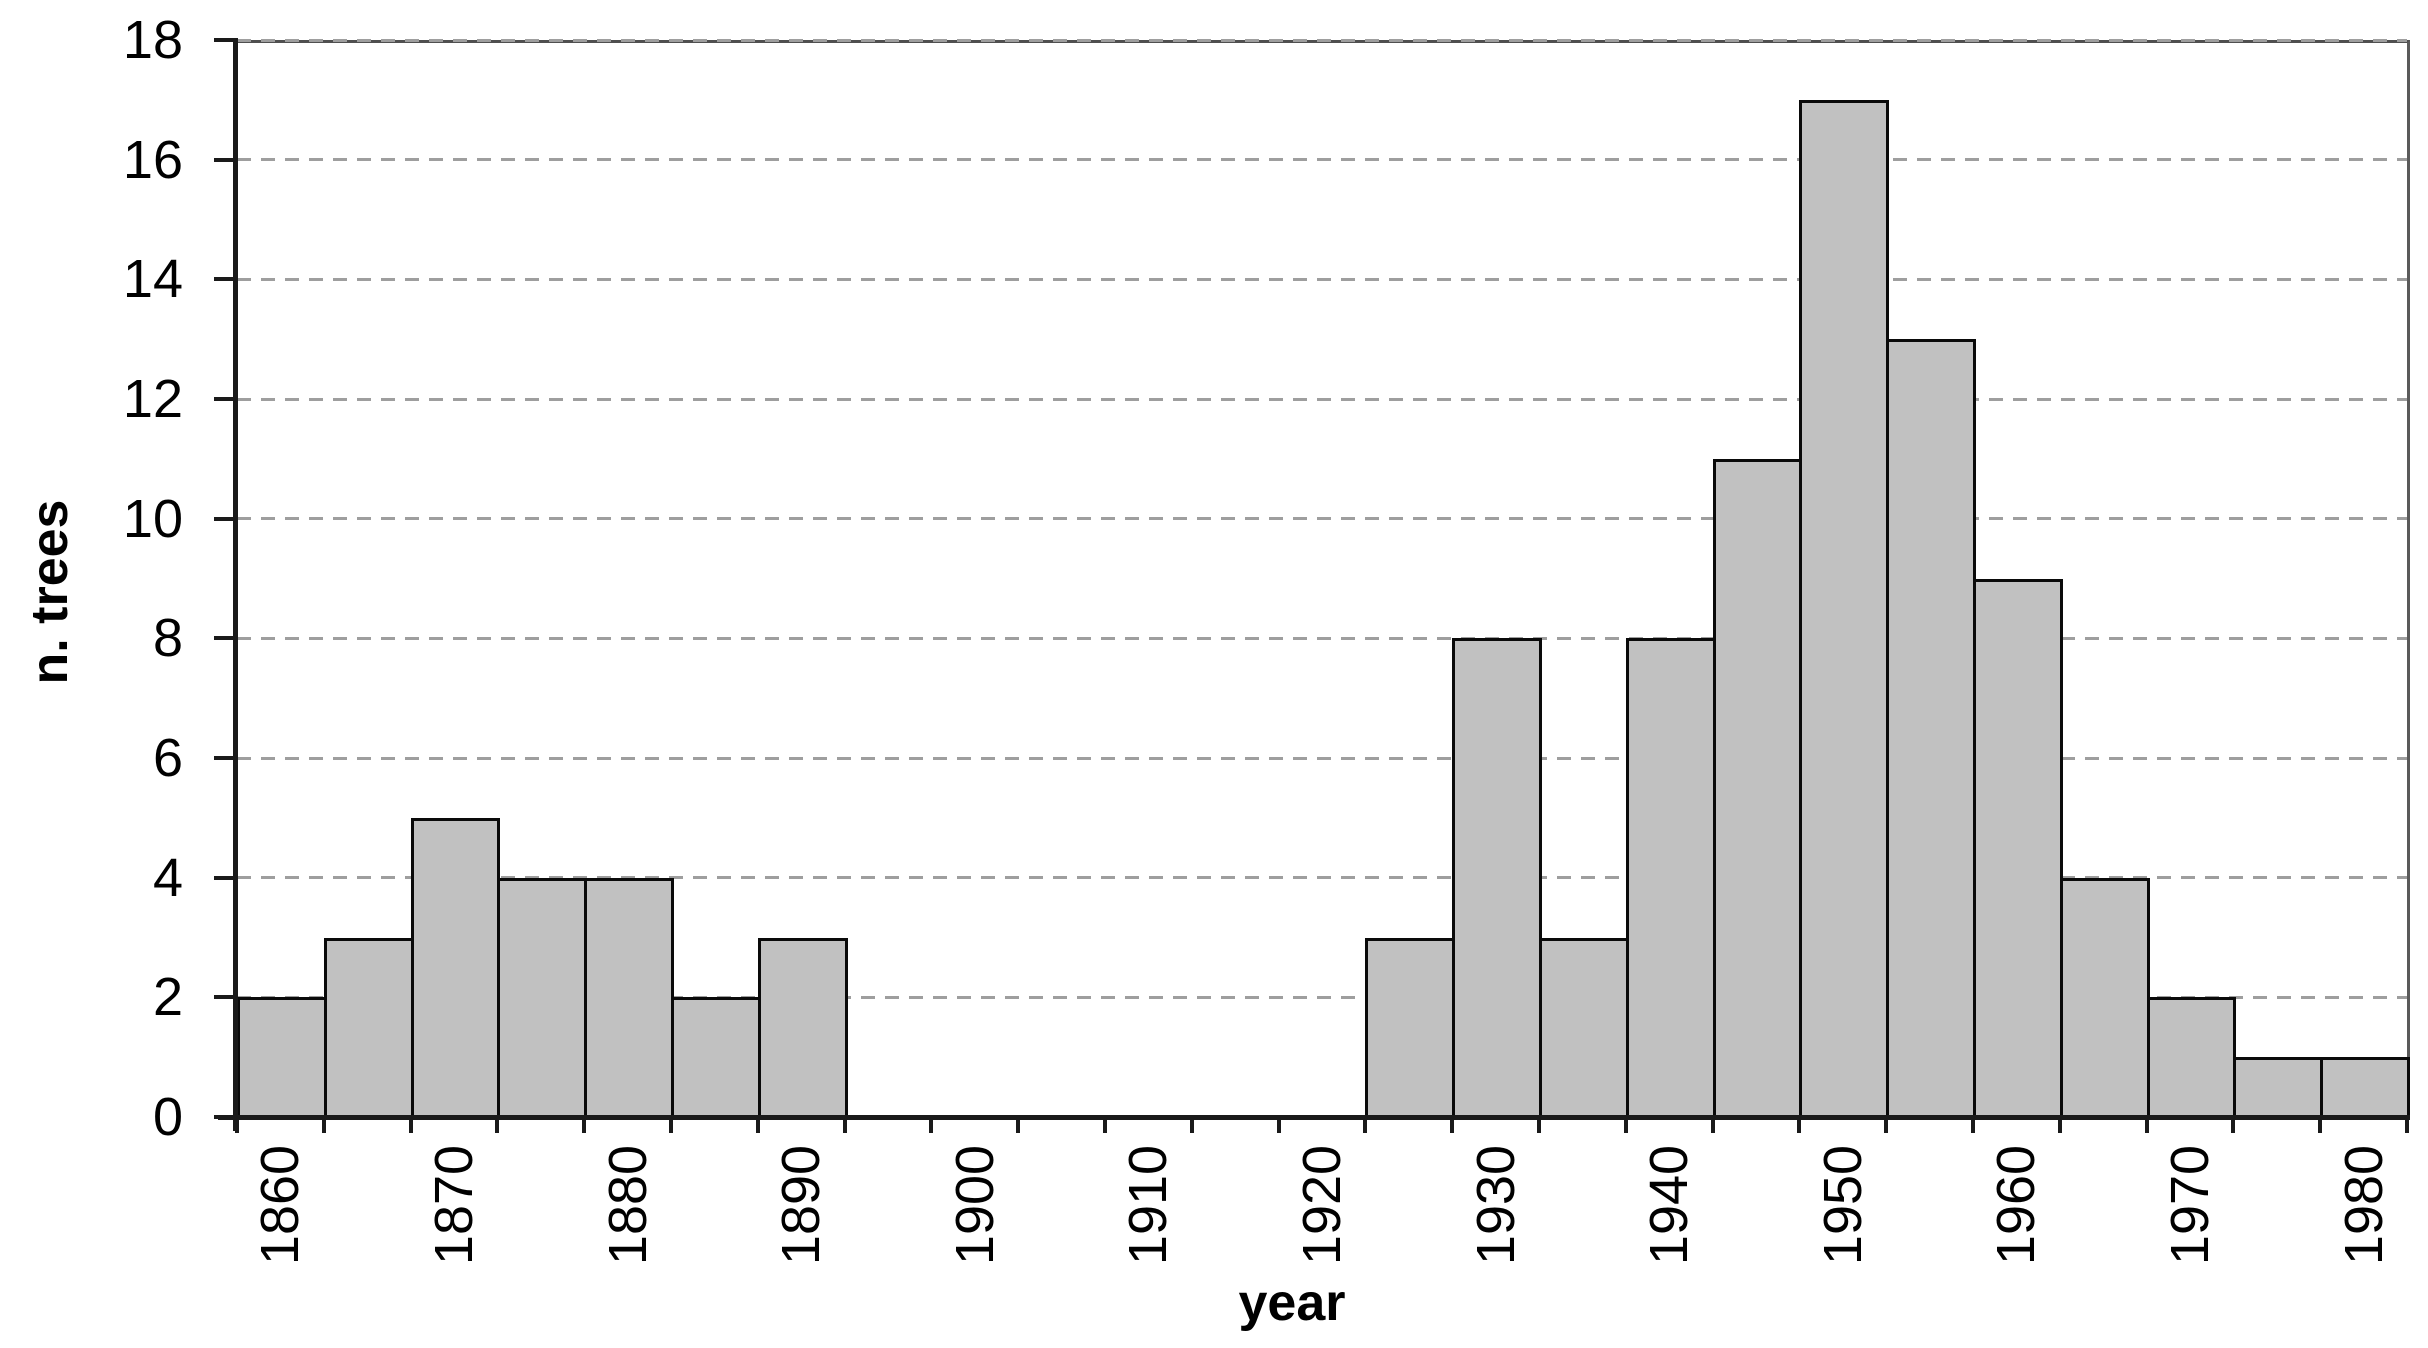 This screenshot has width=2428, height=1348. I want to click on x-tick-label: 1910, so click(1148, 1205).